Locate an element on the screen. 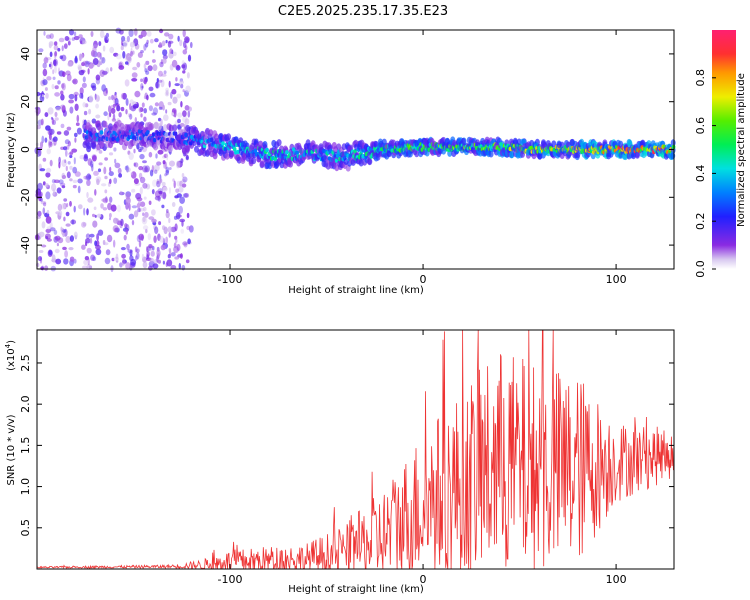  spectrogram-ridge is located at coordinates (379, 145).